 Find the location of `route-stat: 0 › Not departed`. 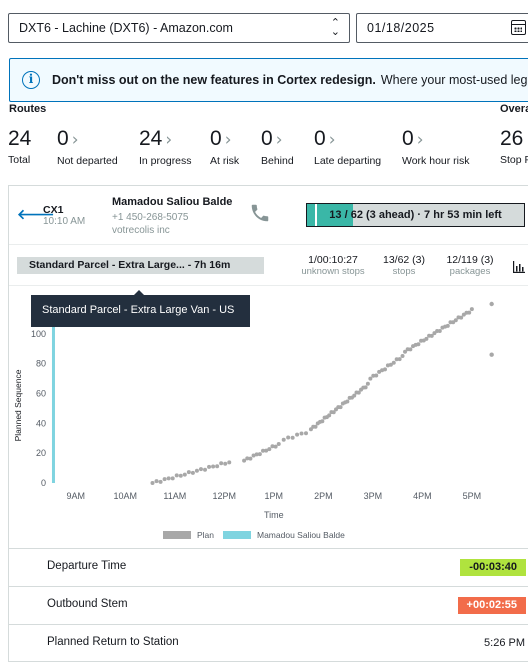

route-stat: 0 › Not departed is located at coordinates (87, 147).